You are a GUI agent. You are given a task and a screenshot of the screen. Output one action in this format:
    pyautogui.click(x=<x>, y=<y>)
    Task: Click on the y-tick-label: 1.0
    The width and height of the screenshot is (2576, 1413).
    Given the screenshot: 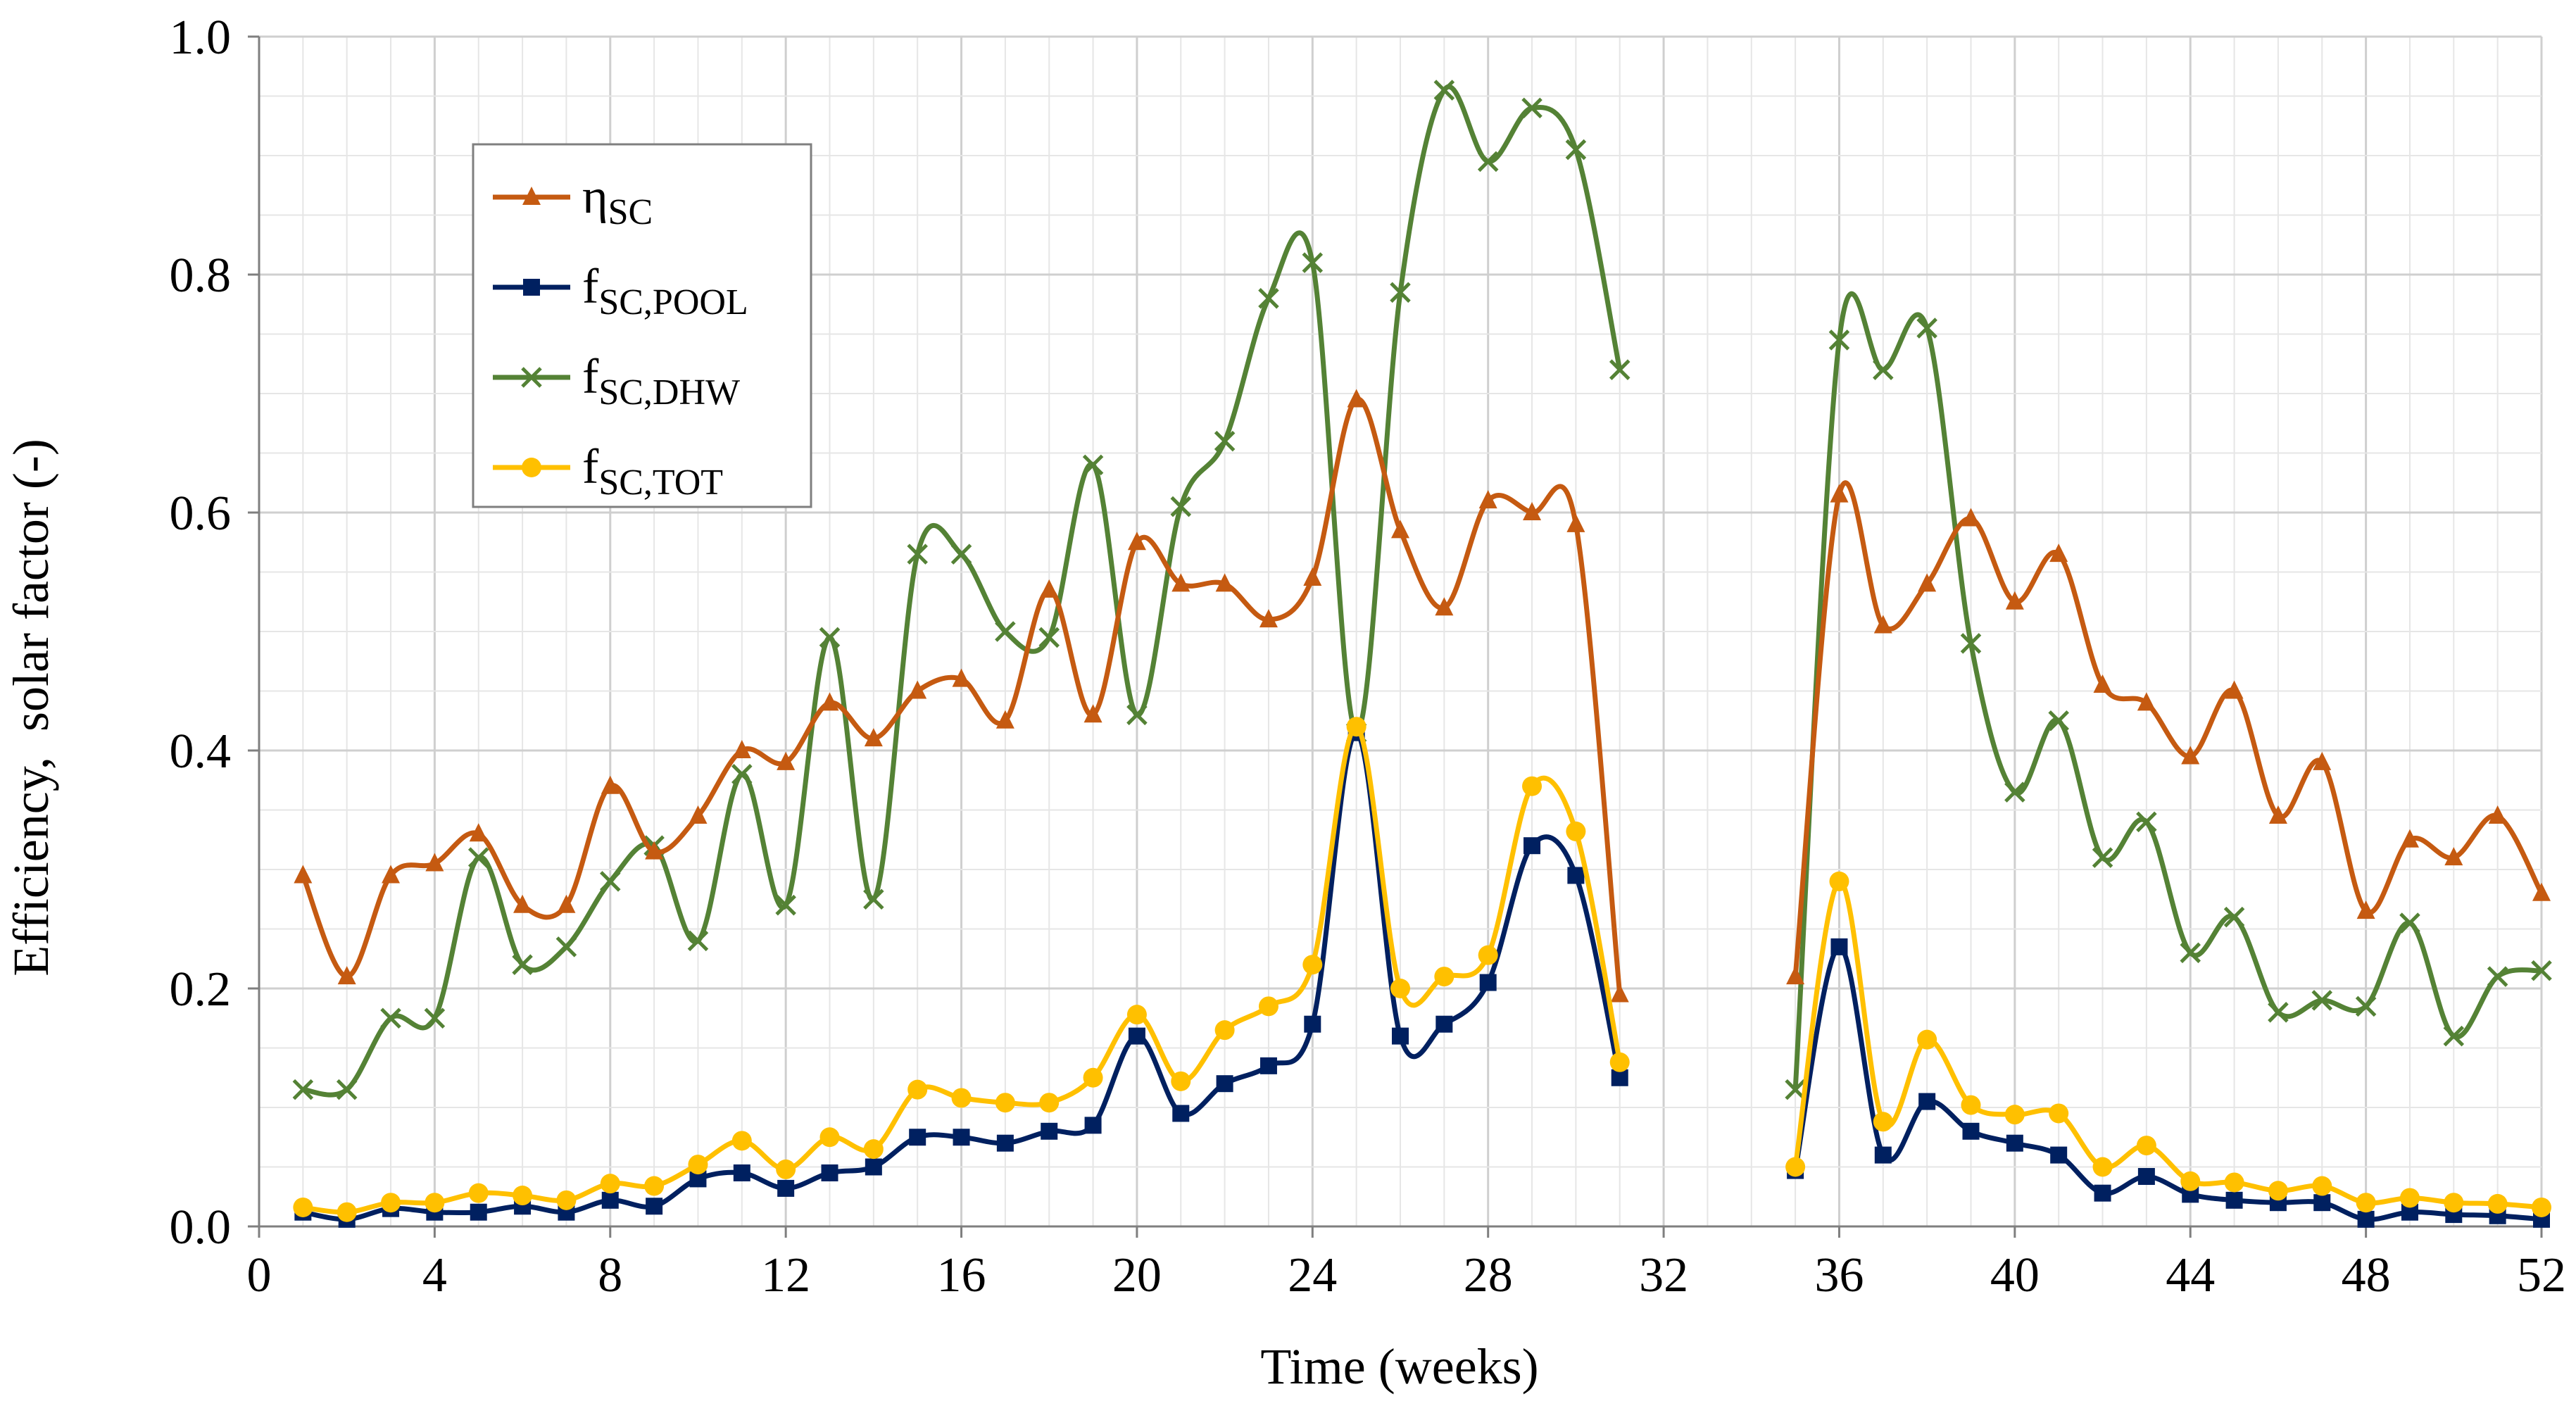 What is the action you would take?
    pyautogui.click(x=201, y=38)
    